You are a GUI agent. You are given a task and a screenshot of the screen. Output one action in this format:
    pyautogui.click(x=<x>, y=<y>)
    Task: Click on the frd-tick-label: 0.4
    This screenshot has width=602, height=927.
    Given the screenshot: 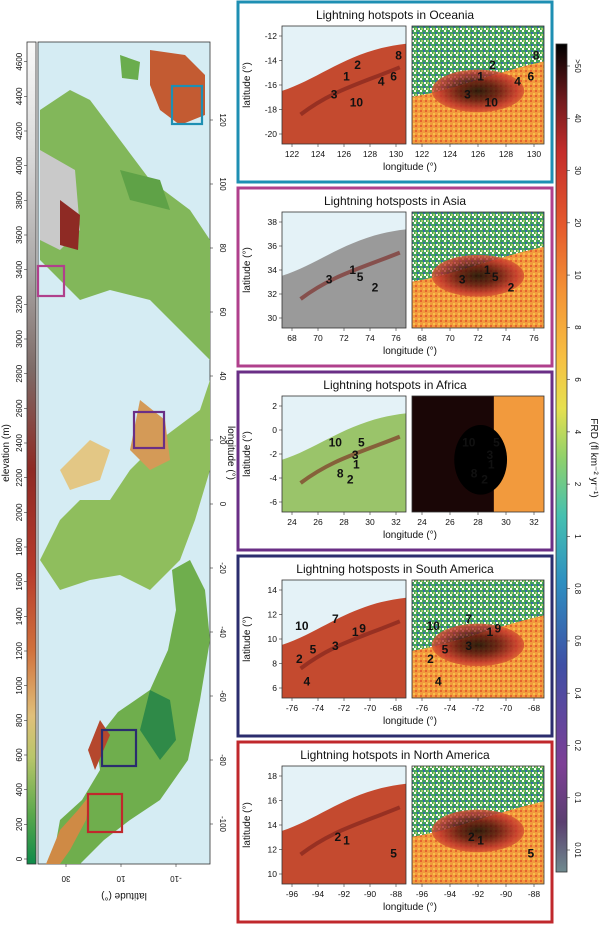 What is the action you would take?
    pyautogui.click(x=577, y=694)
    